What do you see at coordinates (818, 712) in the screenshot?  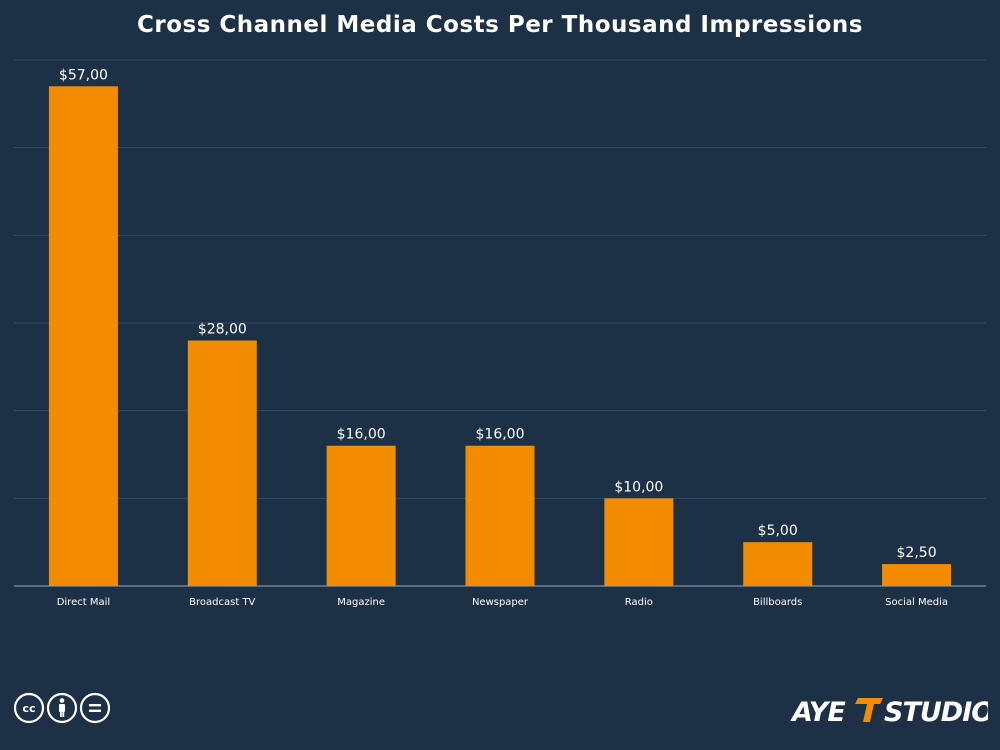 I see `svg-text: AYE` at bounding box center [818, 712].